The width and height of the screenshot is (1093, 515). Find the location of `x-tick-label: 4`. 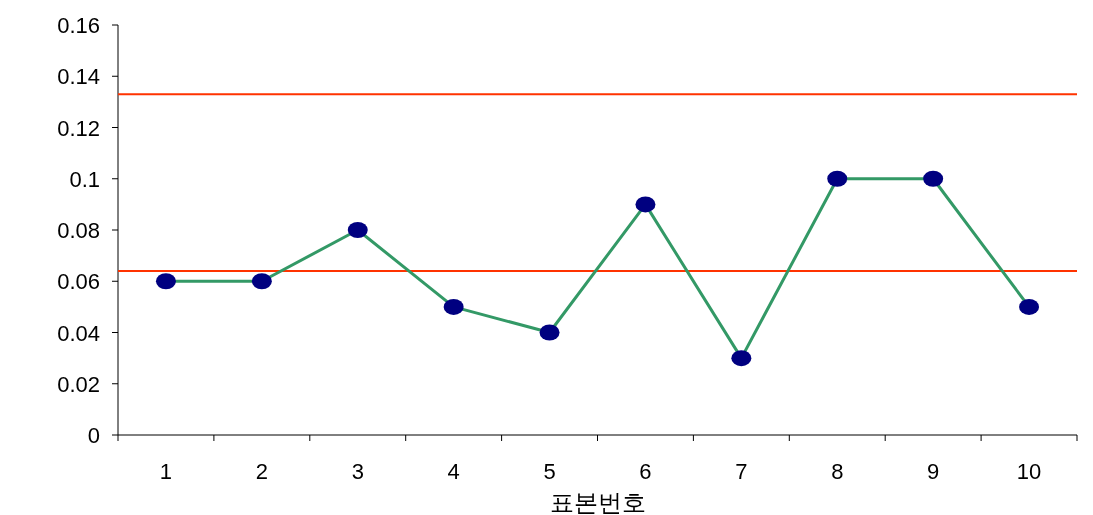

x-tick-label: 4 is located at coordinates (453, 471).